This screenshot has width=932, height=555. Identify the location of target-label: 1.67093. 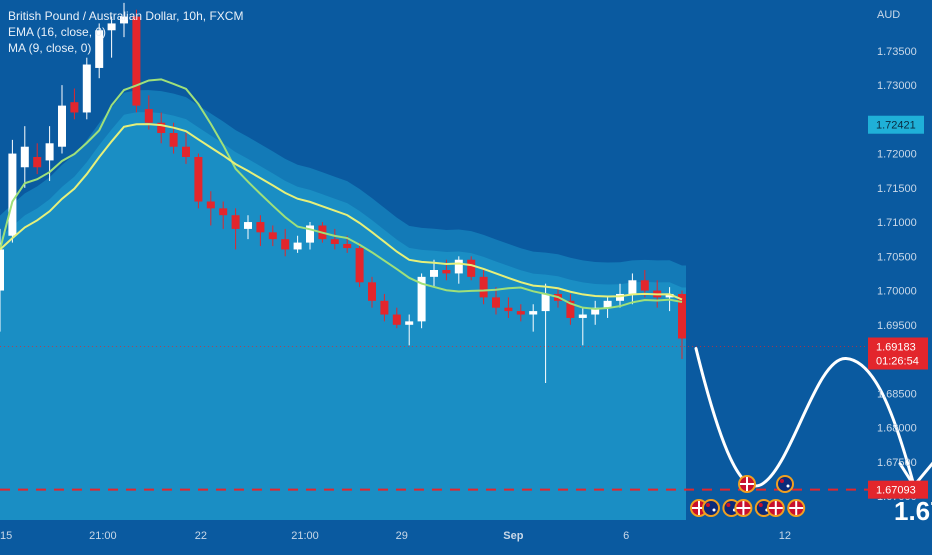
(896, 491).